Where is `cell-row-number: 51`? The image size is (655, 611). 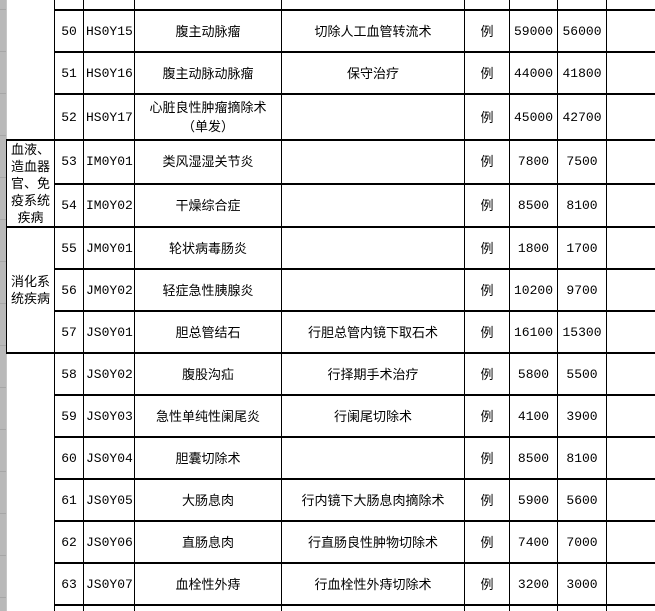 cell-row-number: 51 is located at coordinates (69, 73).